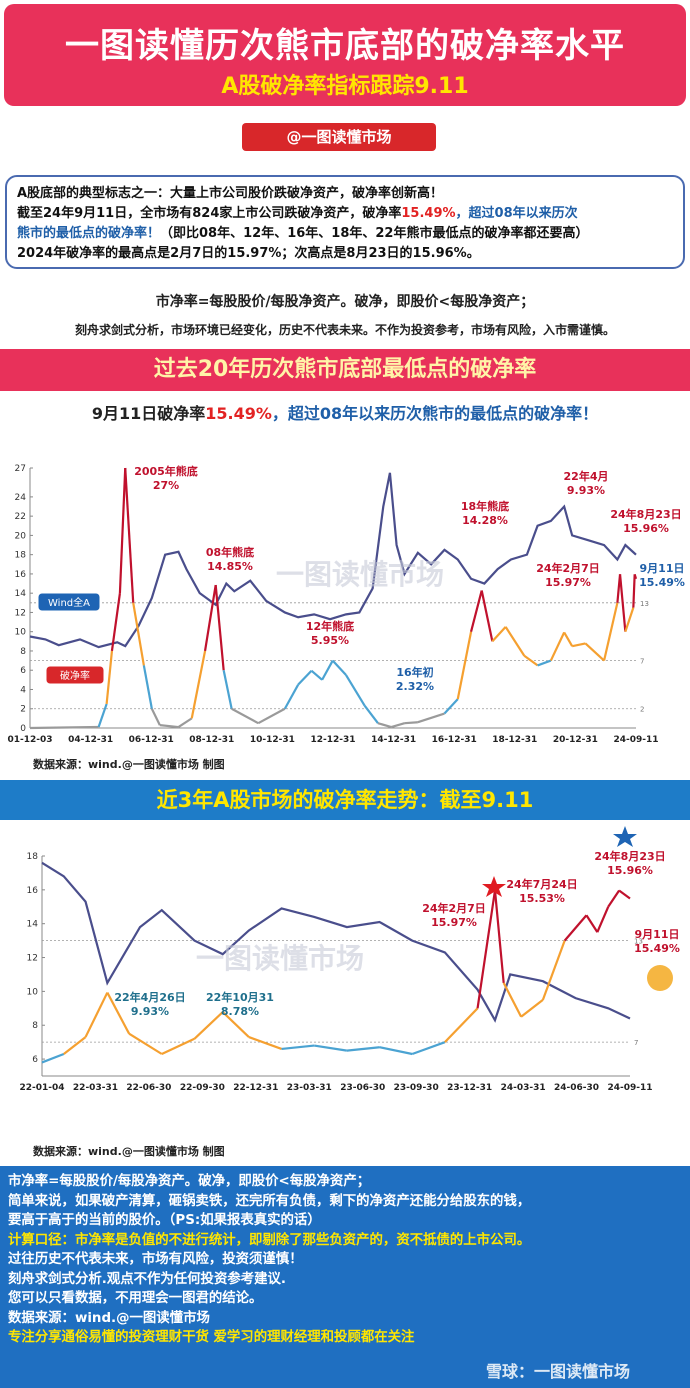 The width and height of the screenshot is (690, 1388). I want to click on y-tick-label: 4, so click(23, 690).